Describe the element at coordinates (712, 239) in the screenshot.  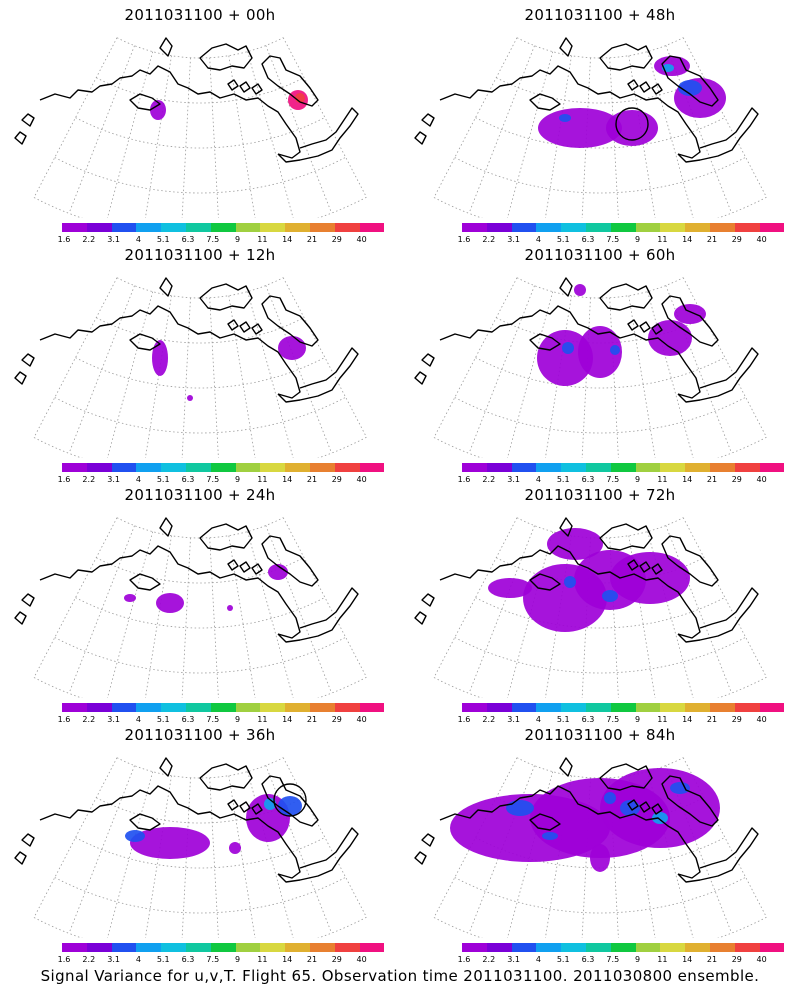
I see `colorbar-label: 21` at that location.